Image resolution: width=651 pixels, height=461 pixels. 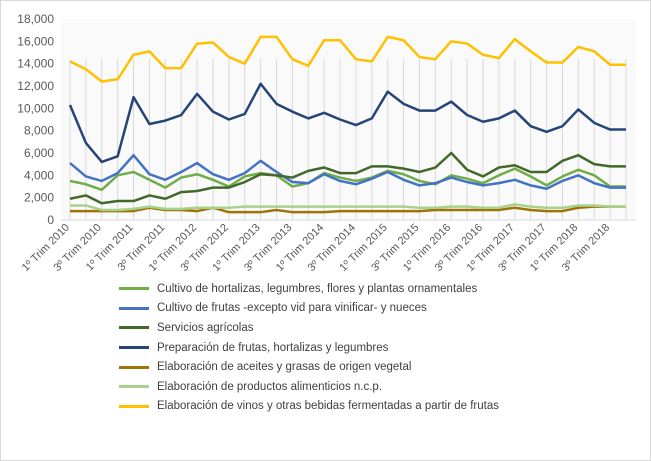 I want to click on y-tick-label: 16,000, so click(x=35, y=41).